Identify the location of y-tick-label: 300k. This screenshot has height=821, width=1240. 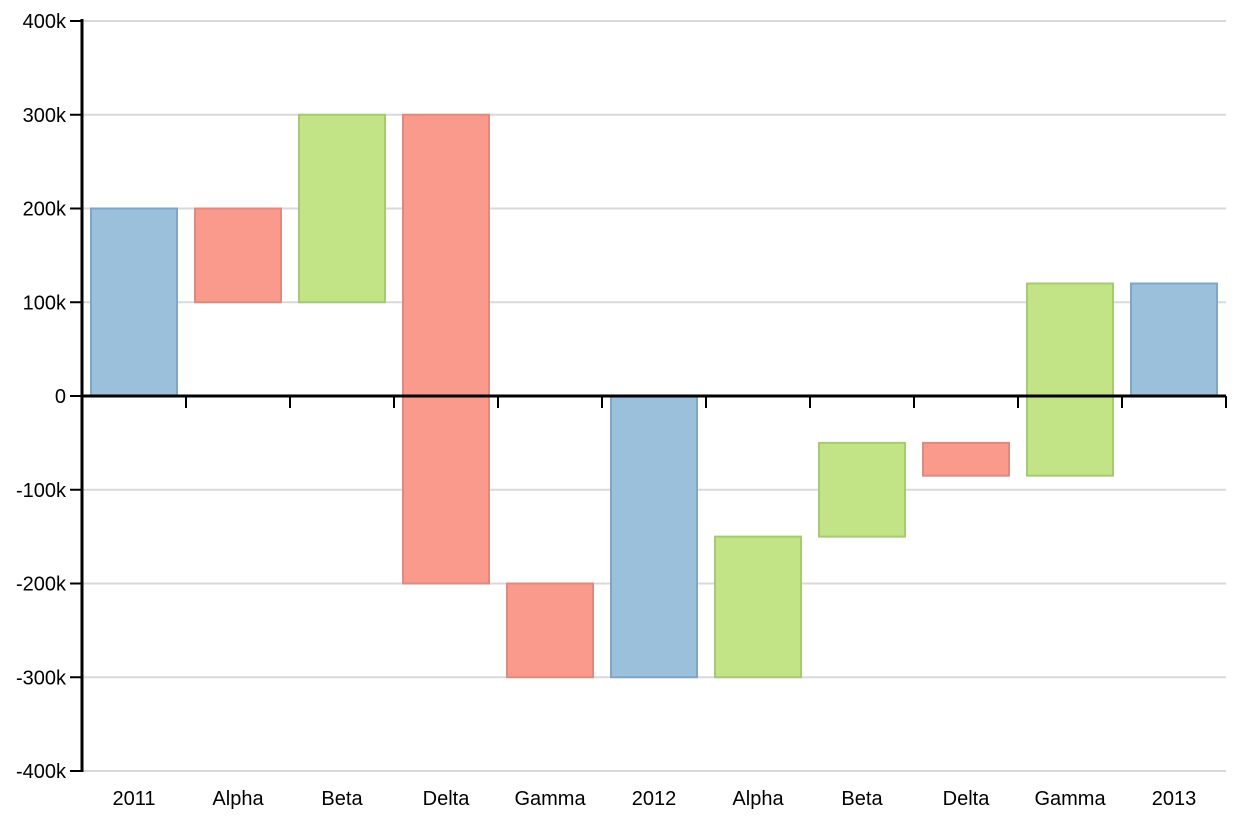
(45, 116).